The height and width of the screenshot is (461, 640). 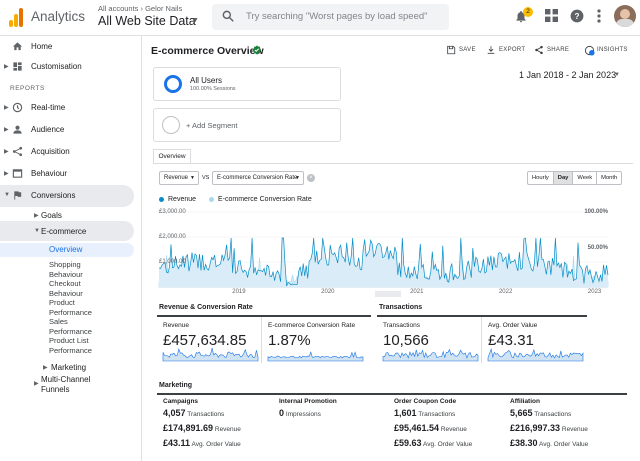 What do you see at coordinates (461, 50) in the screenshot?
I see `save-button: SAVE` at bounding box center [461, 50].